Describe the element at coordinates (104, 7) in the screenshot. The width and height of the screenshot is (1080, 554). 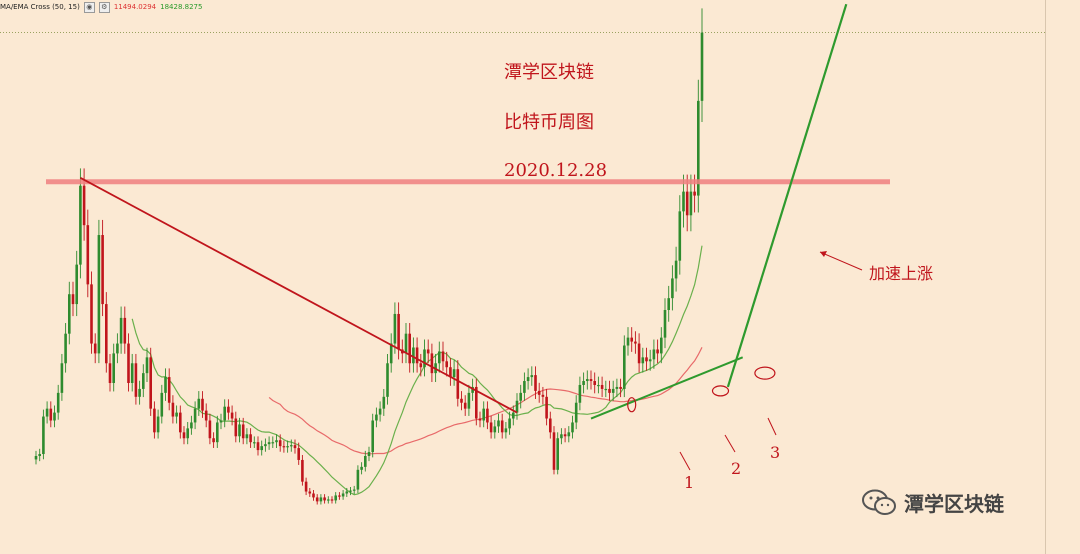
I see `settings-icon: ⚙` at that location.